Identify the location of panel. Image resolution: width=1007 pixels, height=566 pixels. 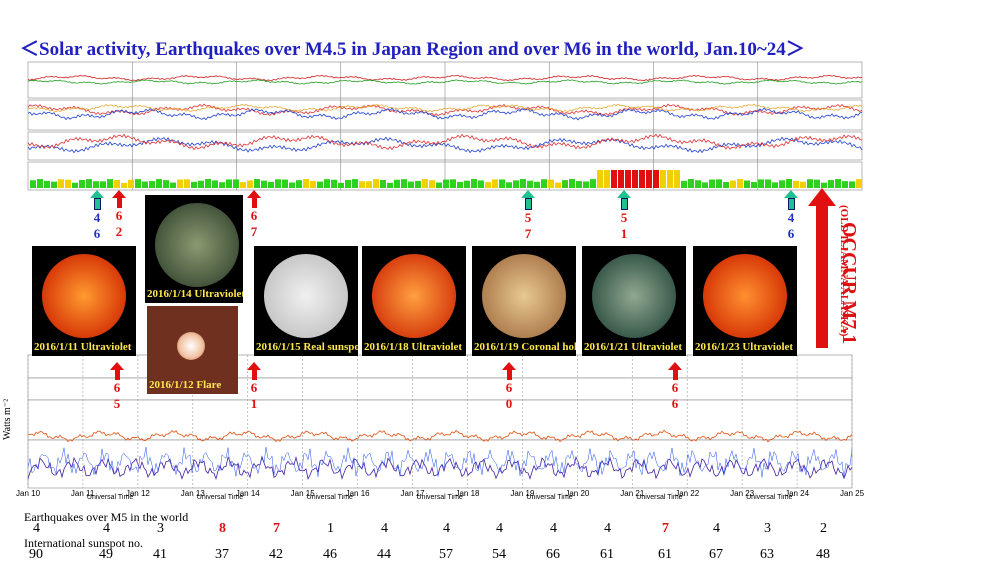
(440, 420).